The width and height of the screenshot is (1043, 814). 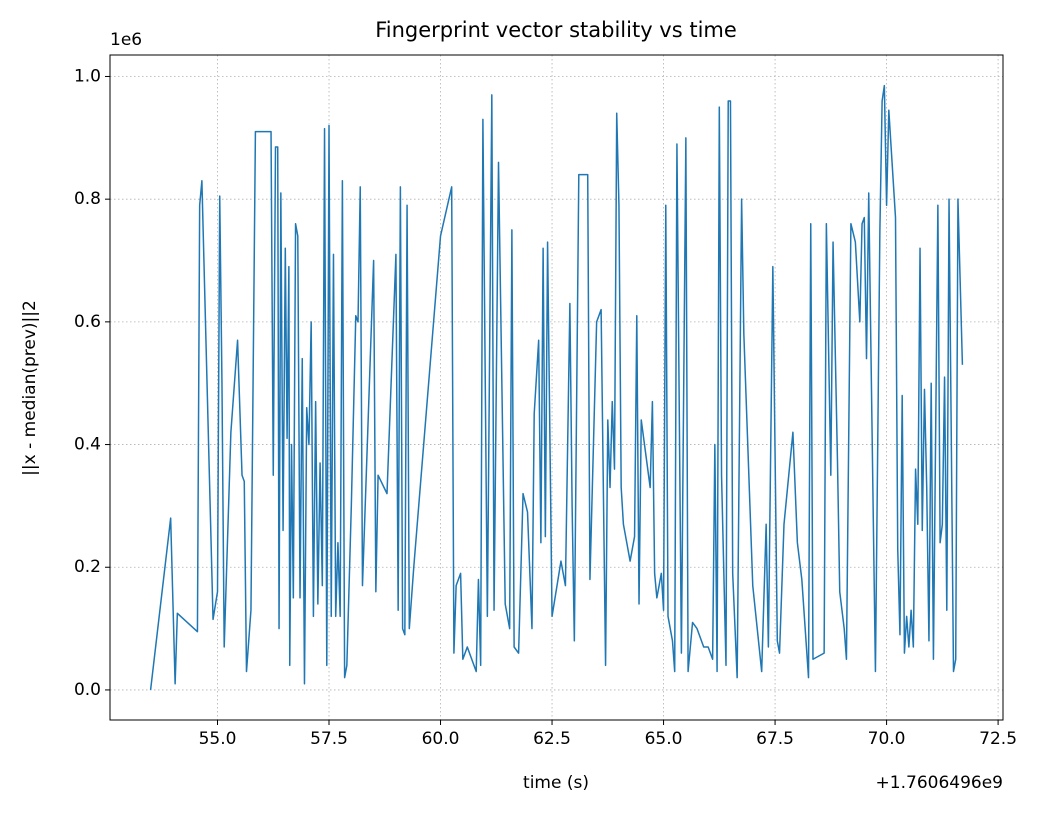 What do you see at coordinates (87, 445) in the screenshot?
I see `y-tick-label: 0.4` at bounding box center [87, 445].